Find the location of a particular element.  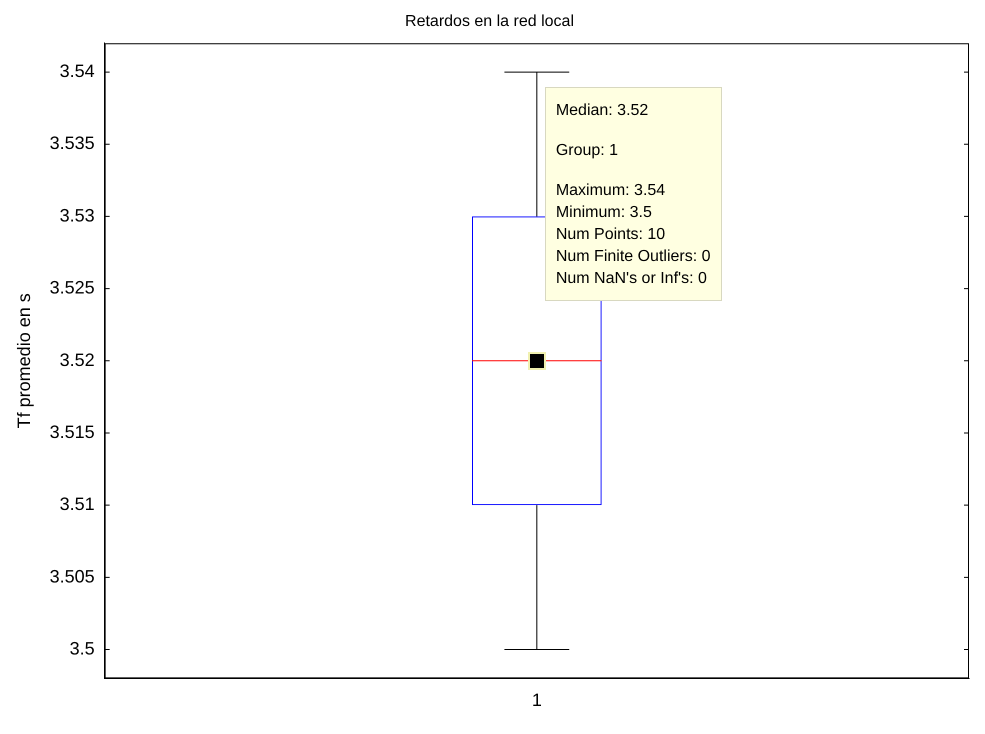

annotation: Median: 3.52 is located at coordinates (603, 111).